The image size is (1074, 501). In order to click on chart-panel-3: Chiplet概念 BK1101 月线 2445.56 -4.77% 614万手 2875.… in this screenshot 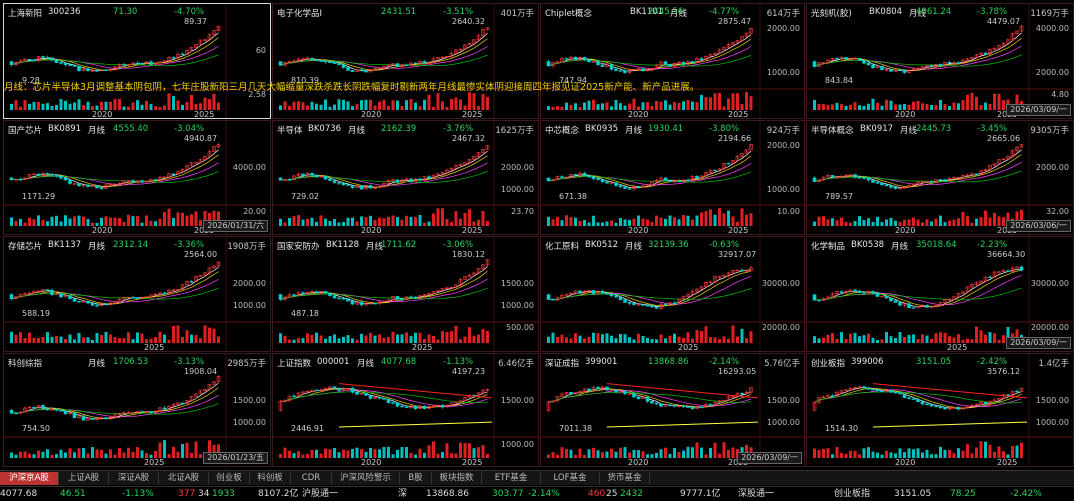, I will do `click(672, 61)`.